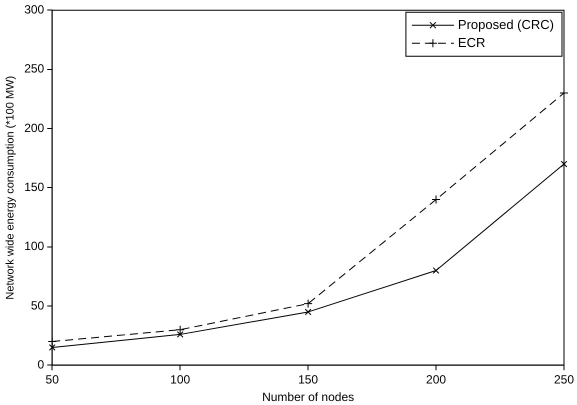  Describe the element at coordinates (308, 379) in the screenshot. I see `x-tick-label: 150` at that location.